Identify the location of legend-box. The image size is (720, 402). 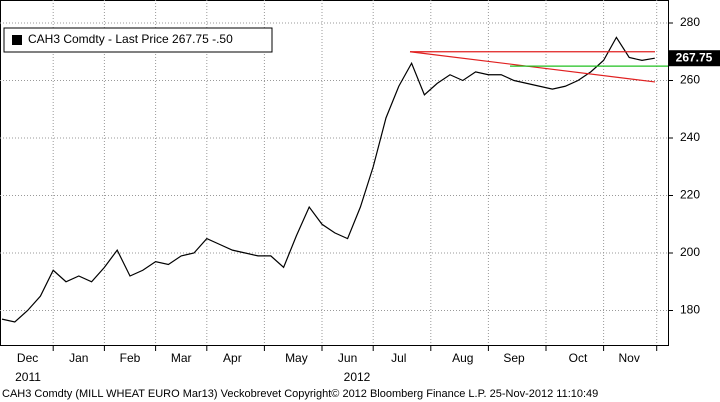
(138, 40).